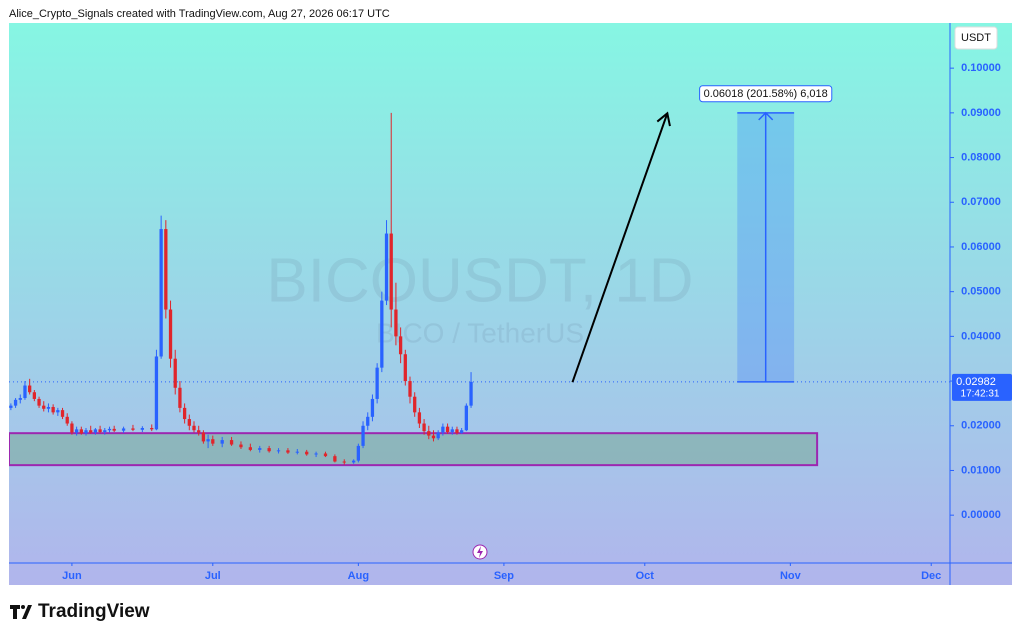  What do you see at coordinates (981, 292) in the screenshot?
I see `y-tick-label: 0.05000` at bounding box center [981, 292].